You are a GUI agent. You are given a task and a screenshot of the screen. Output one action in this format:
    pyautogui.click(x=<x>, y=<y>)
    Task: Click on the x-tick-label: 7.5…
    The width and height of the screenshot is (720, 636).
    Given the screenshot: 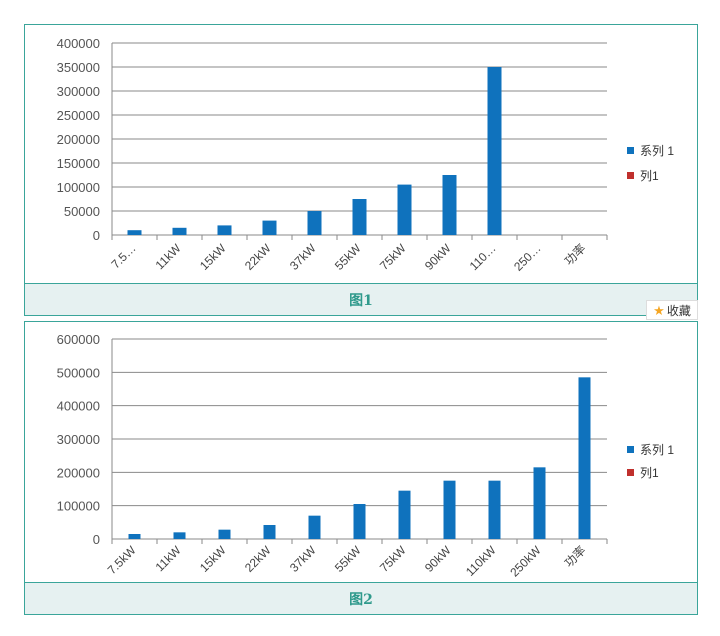 What is the action you would take?
    pyautogui.click(x=123, y=256)
    